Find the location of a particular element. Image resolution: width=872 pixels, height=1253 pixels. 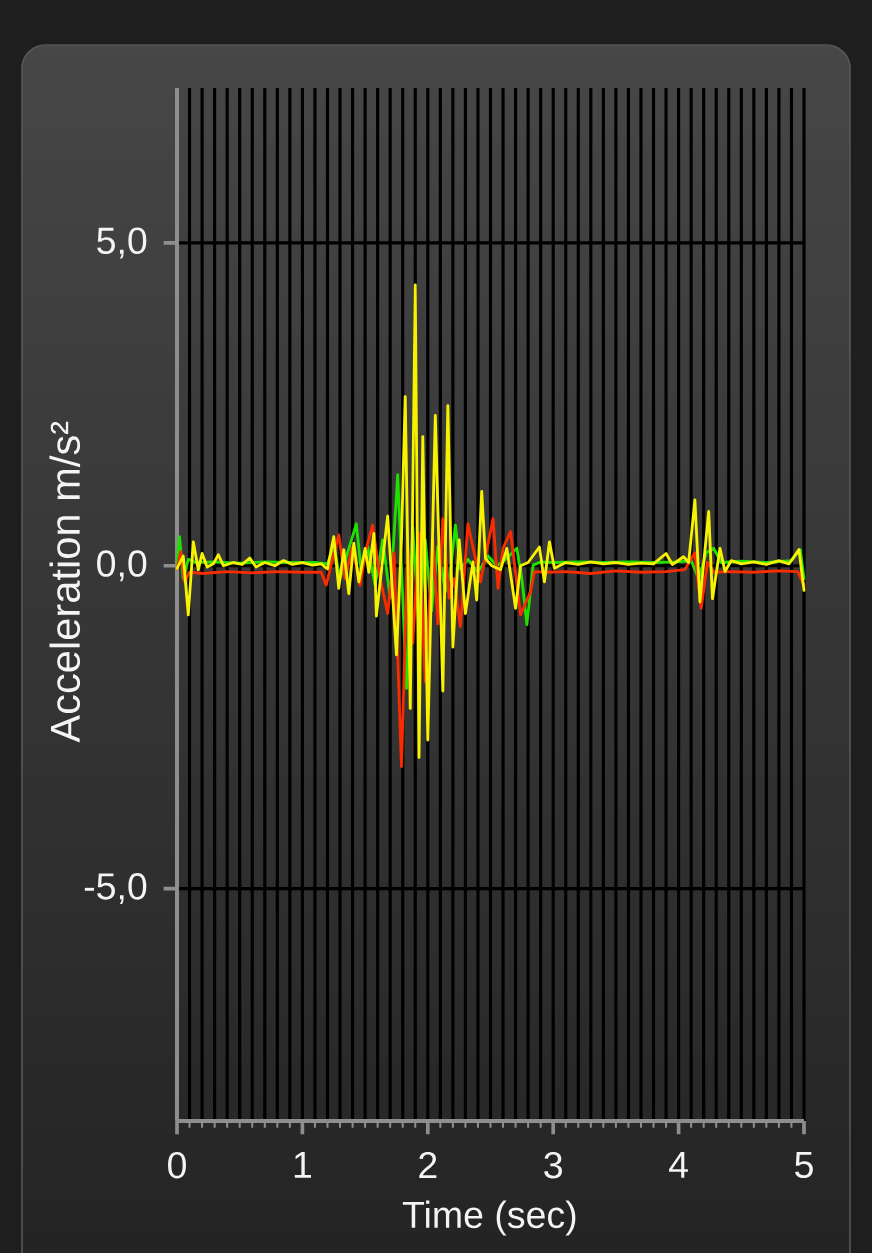

y-tick-label: 5,0 is located at coordinates (122, 243).